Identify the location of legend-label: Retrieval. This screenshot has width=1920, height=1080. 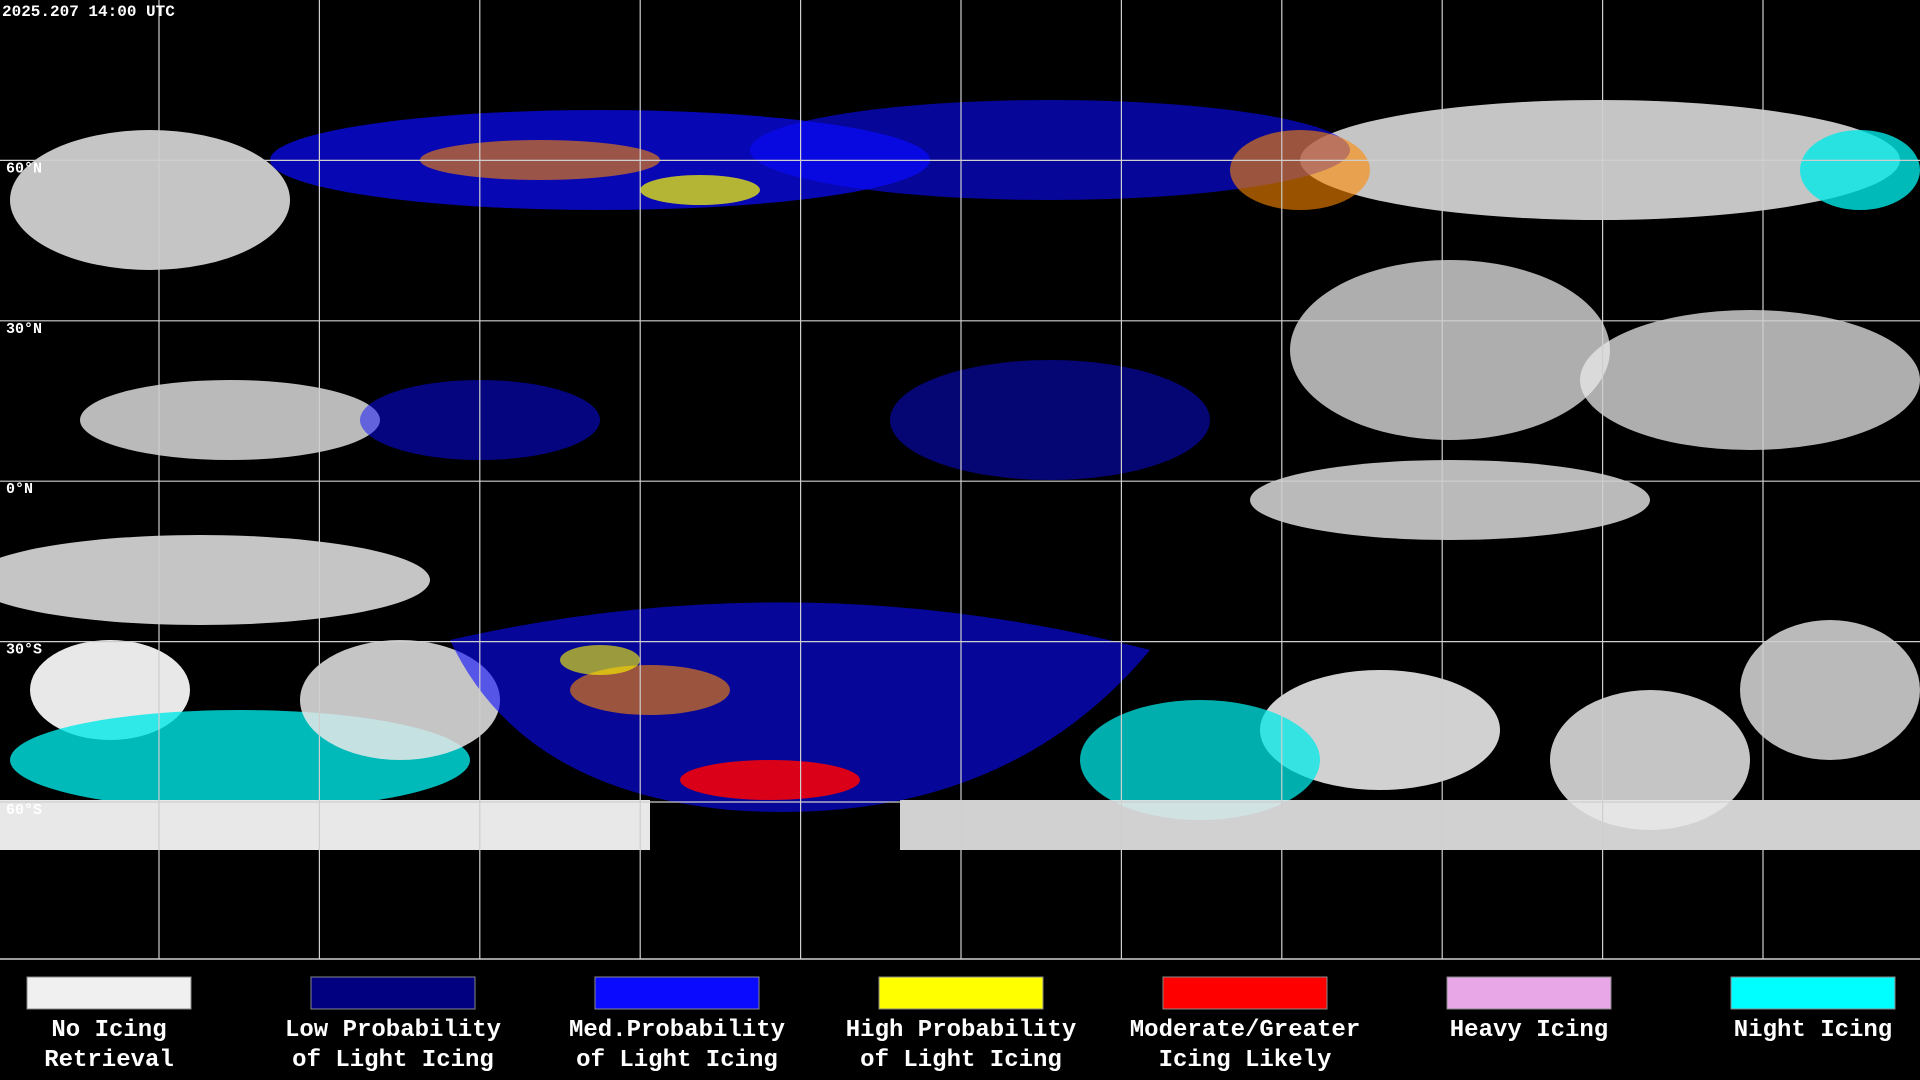
(109, 1060).